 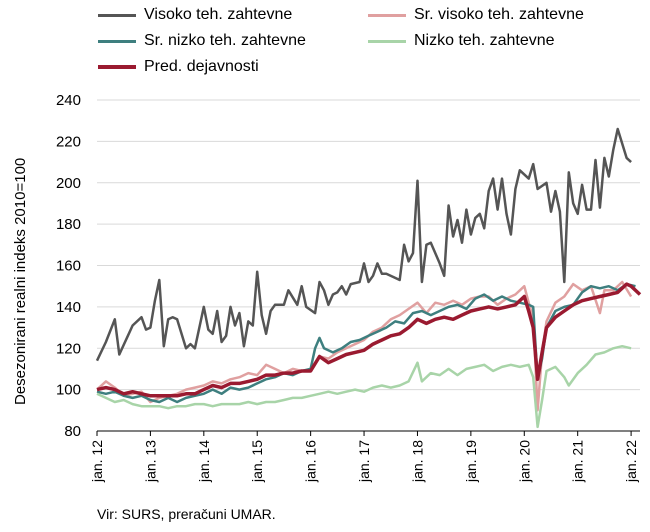 What do you see at coordinates (631, 461) in the screenshot?
I see `x-tick-label: jan. 22` at bounding box center [631, 461].